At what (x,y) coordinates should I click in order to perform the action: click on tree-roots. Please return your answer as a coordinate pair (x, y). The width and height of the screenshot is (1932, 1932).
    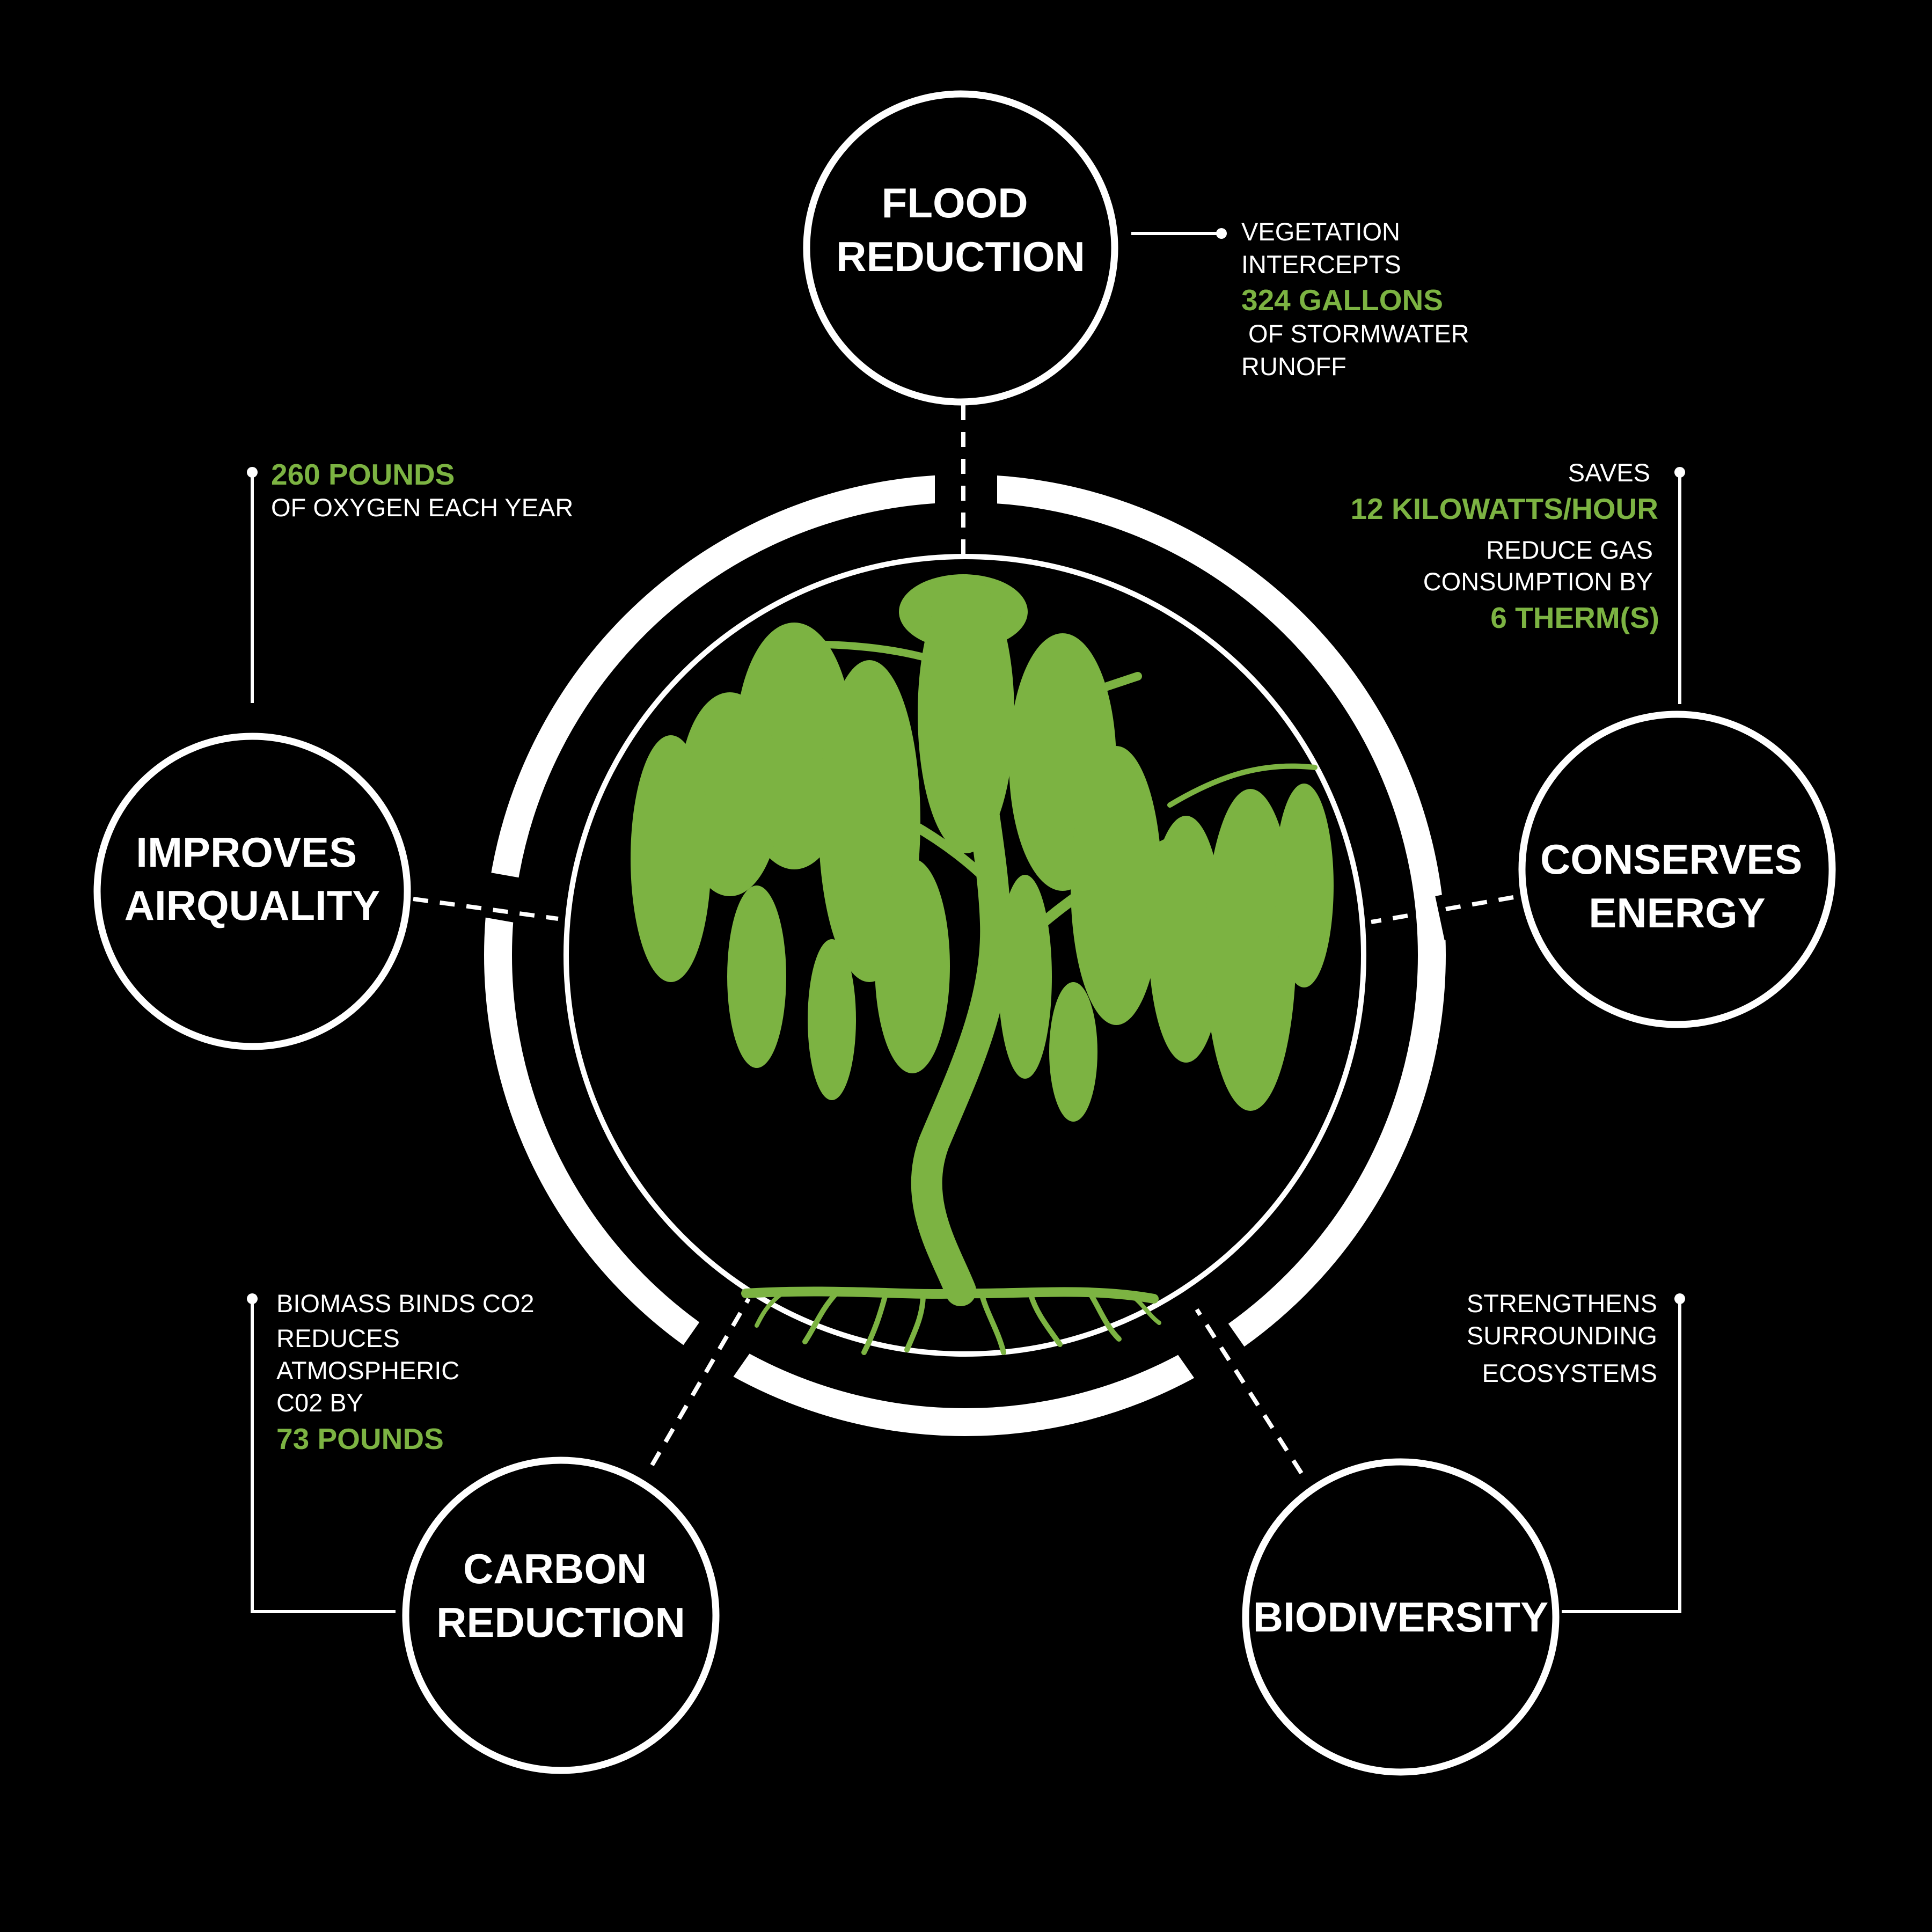
    Looking at the image, I should click on (951, 1320).